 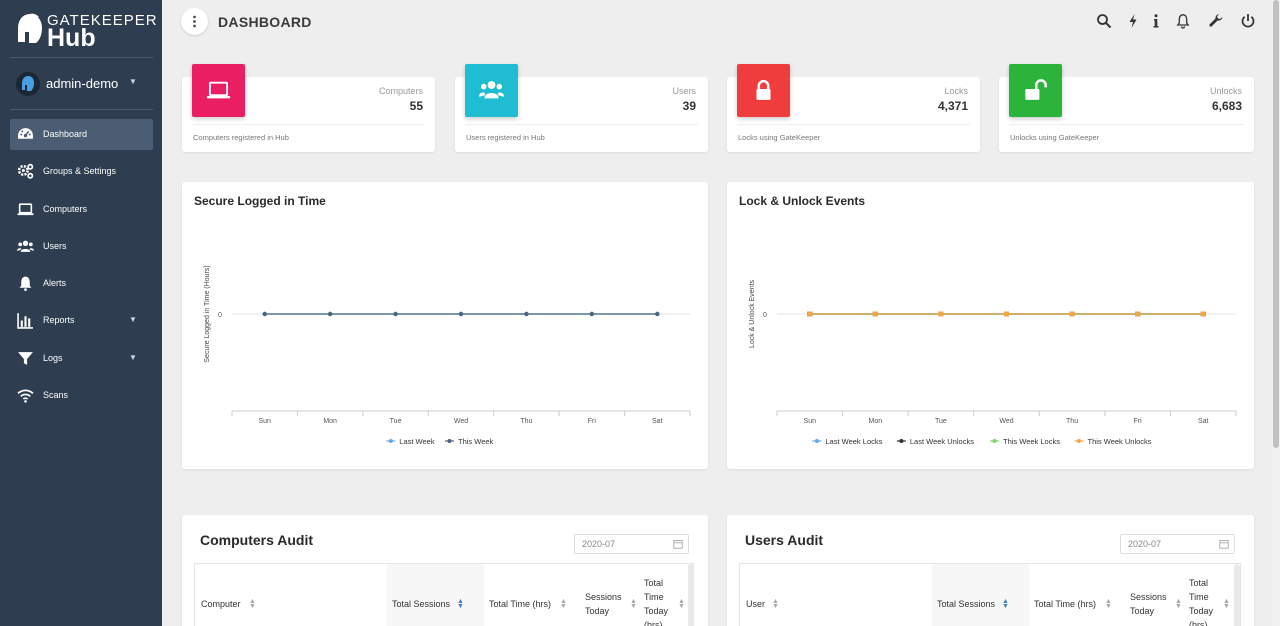 I want to click on sidebar-item-label: Dashboard, so click(x=65, y=134).